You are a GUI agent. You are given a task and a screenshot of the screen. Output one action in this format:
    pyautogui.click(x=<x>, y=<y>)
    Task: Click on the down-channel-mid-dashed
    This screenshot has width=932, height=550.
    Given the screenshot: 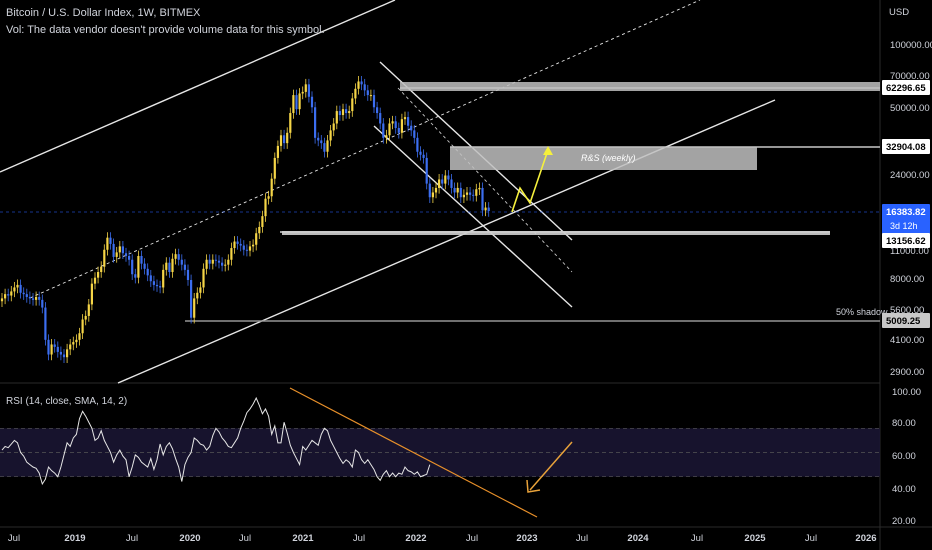 What is the action you would take?
    pyautogui.click(x=485, y=180)
    